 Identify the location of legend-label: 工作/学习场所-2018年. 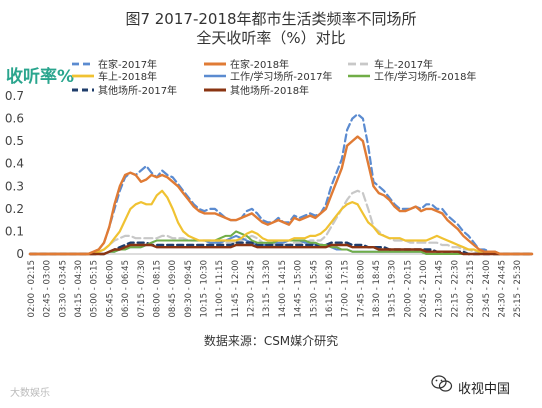
(425, 76).